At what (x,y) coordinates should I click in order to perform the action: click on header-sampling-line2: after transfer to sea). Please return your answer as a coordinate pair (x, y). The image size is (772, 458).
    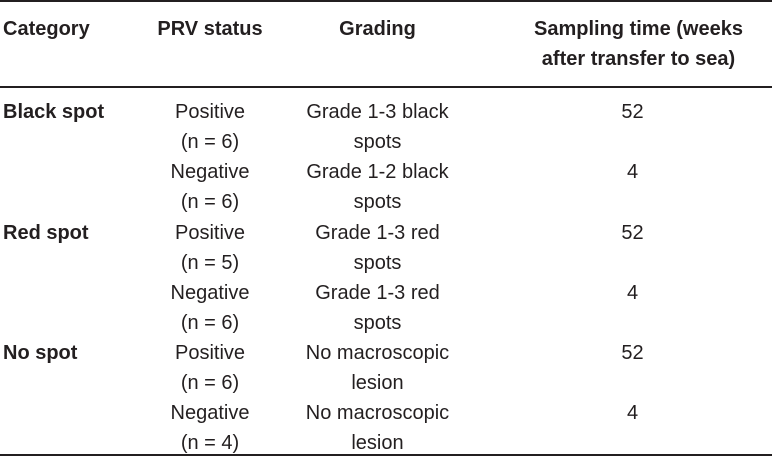
    Looking at the image, I should click on (638, 59).